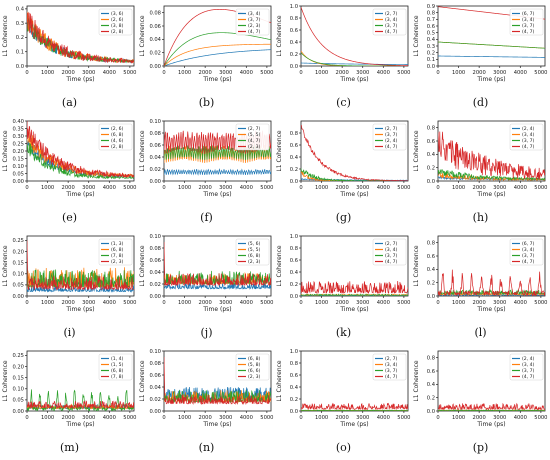  What do you see at coordinates (18, 378) in the screenshot?
I see `y-tick-label: 0.15` at bounding box center [18, 378].